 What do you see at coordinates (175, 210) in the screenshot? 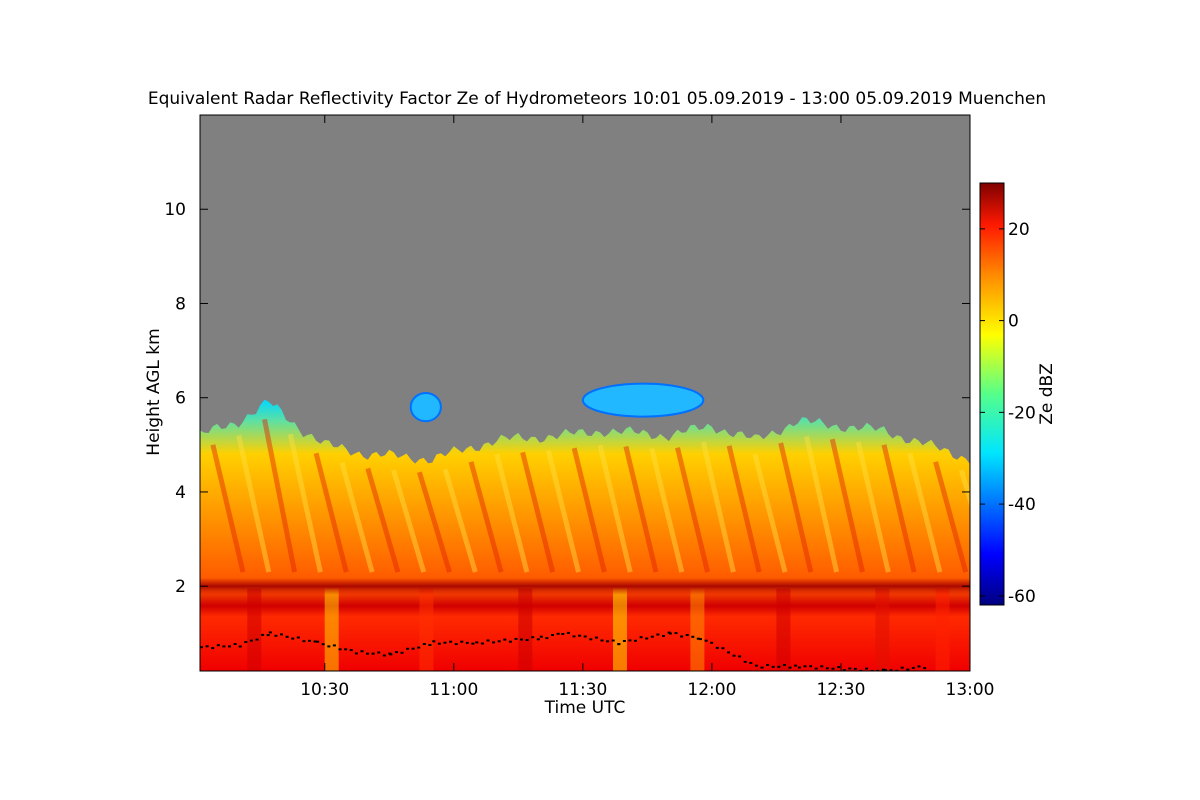
I see `y-tick-label: 10` at bounding box center [175, 210].